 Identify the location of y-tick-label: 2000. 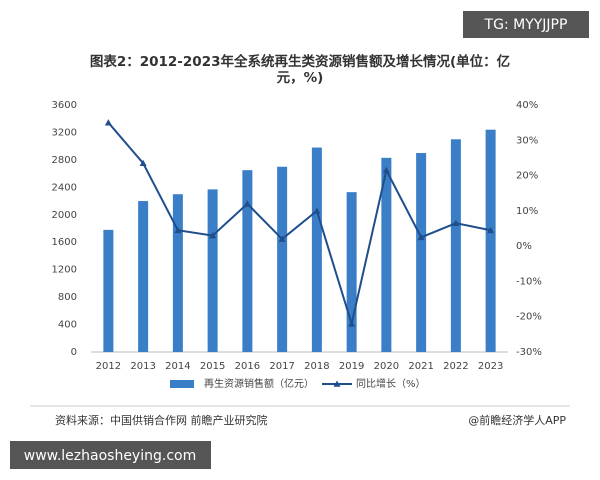
(64, 215).